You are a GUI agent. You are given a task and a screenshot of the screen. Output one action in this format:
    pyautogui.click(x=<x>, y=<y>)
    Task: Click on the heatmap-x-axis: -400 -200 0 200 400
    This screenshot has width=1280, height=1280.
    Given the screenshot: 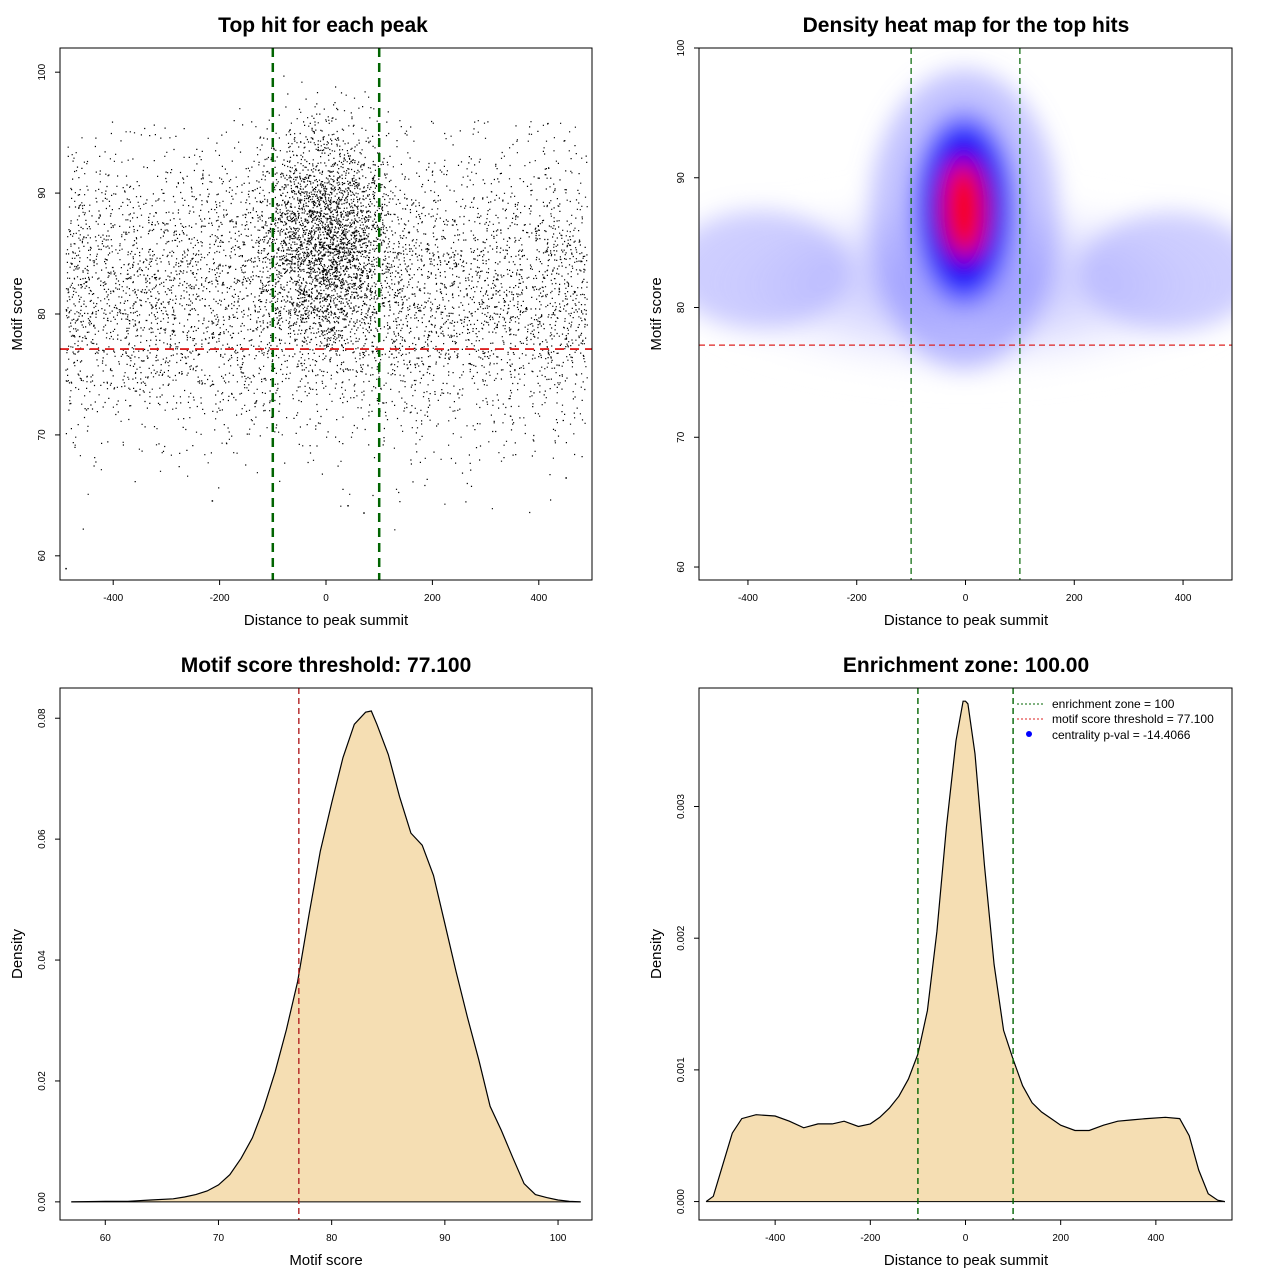 What is the action you would take?
    pyautogui.click(x=965, y=592)
    